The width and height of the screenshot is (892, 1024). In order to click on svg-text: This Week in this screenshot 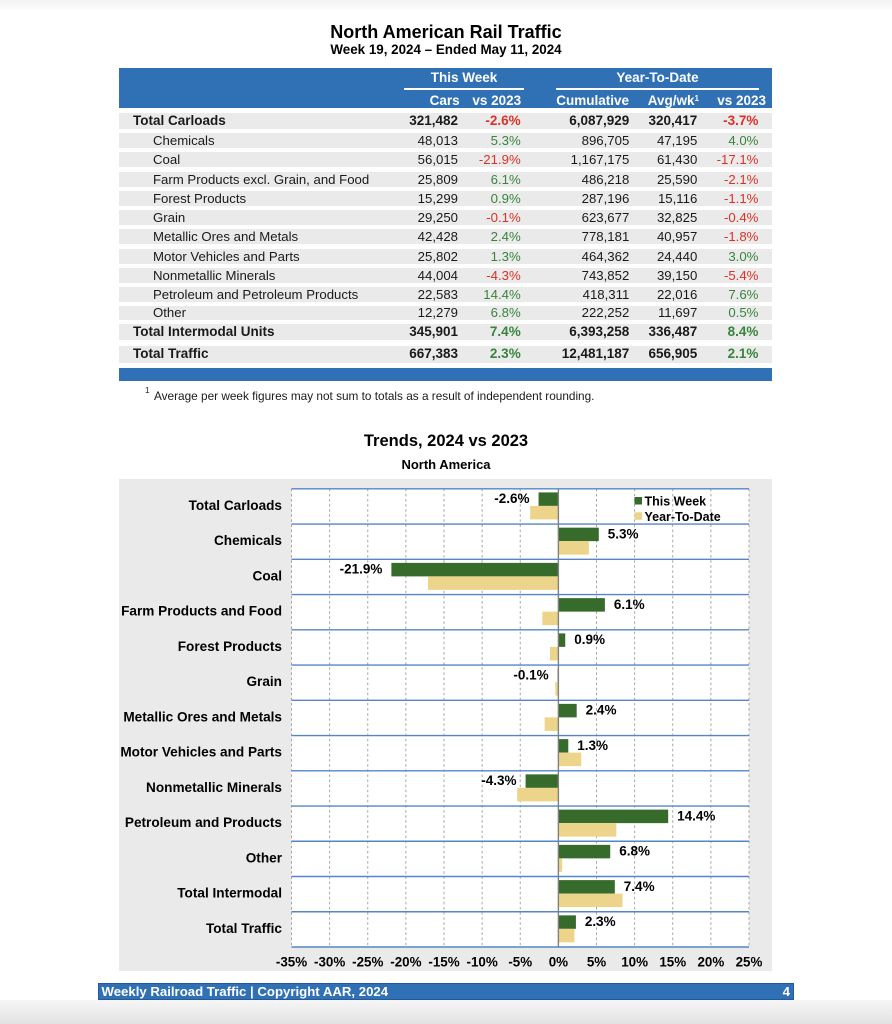, I will do `click(676, 502)`.